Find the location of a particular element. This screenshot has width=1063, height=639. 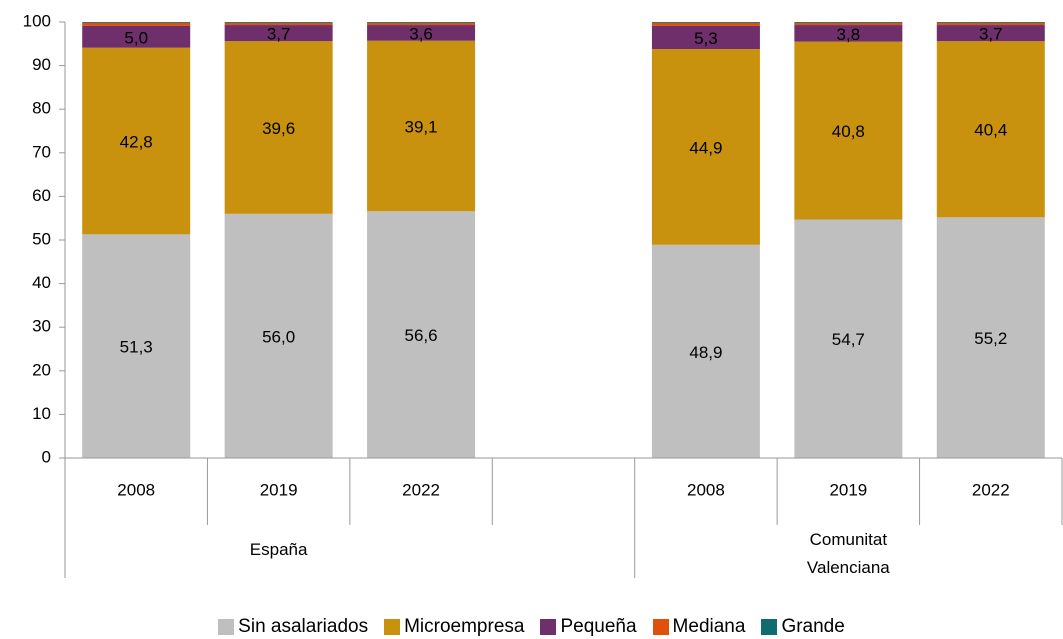

data-label: 51,3 is located at coordinates (136, 347).